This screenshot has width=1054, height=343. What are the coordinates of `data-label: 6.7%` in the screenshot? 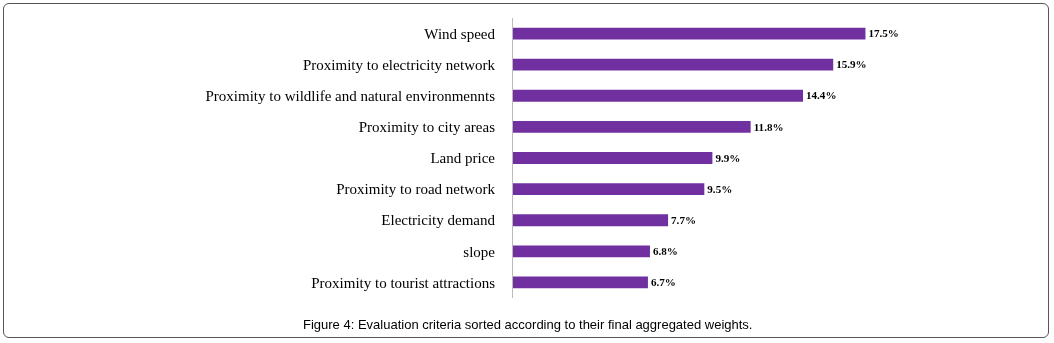 It's located at (663, 282).